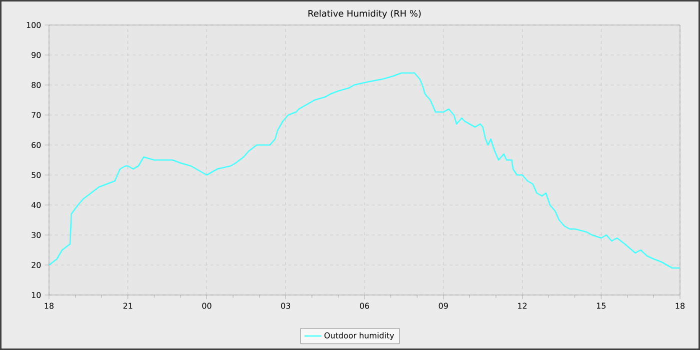 The height and width of the screenshot is (350, 700). Describe the element at coordinates (364, 14) in the screenshot. I see `chart-title: Relative Humidity (RH %)` at that location.